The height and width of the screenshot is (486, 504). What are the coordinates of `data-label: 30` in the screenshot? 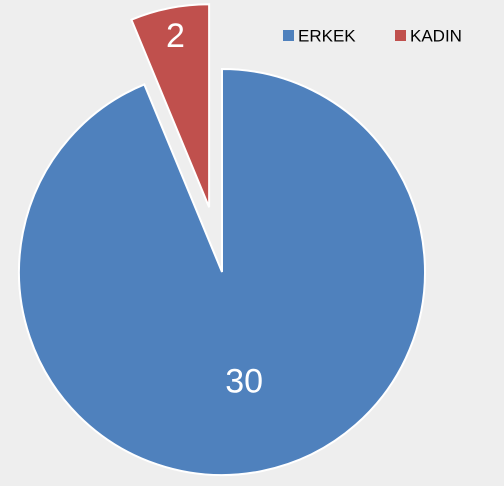 It's located at (244, 381).